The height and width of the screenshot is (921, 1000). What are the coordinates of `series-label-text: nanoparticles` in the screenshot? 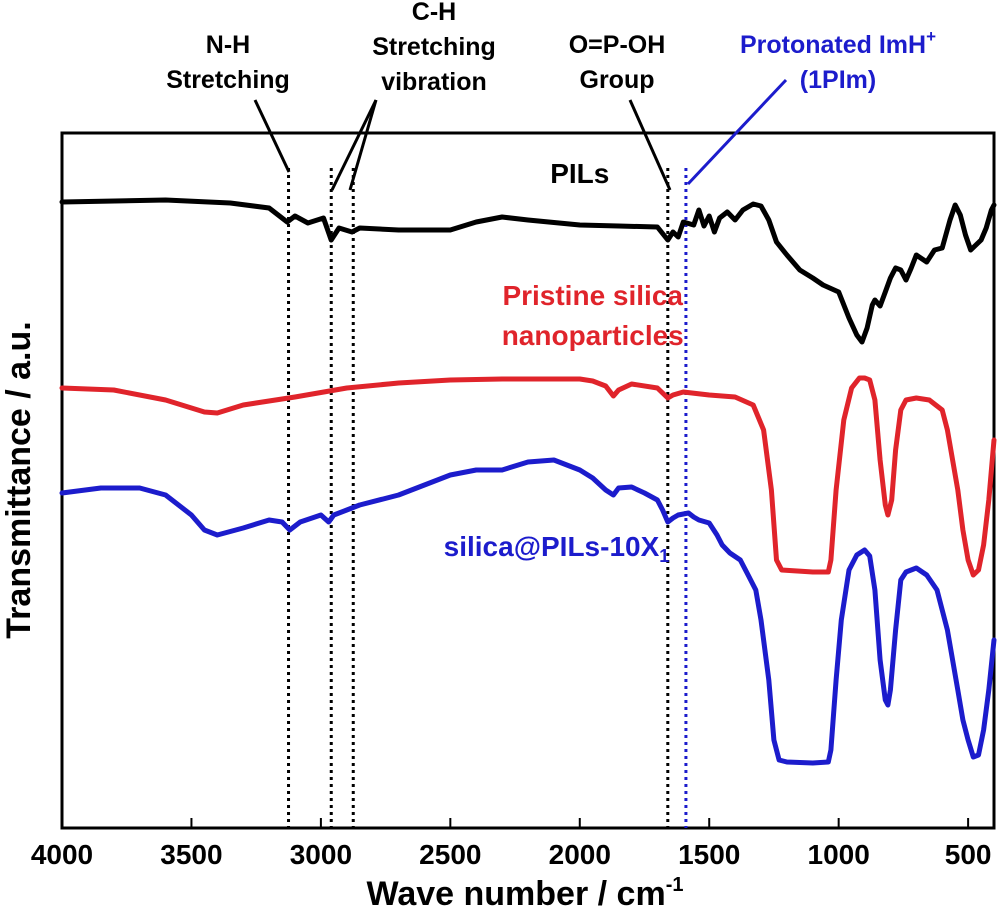 It's located at (593, 335).